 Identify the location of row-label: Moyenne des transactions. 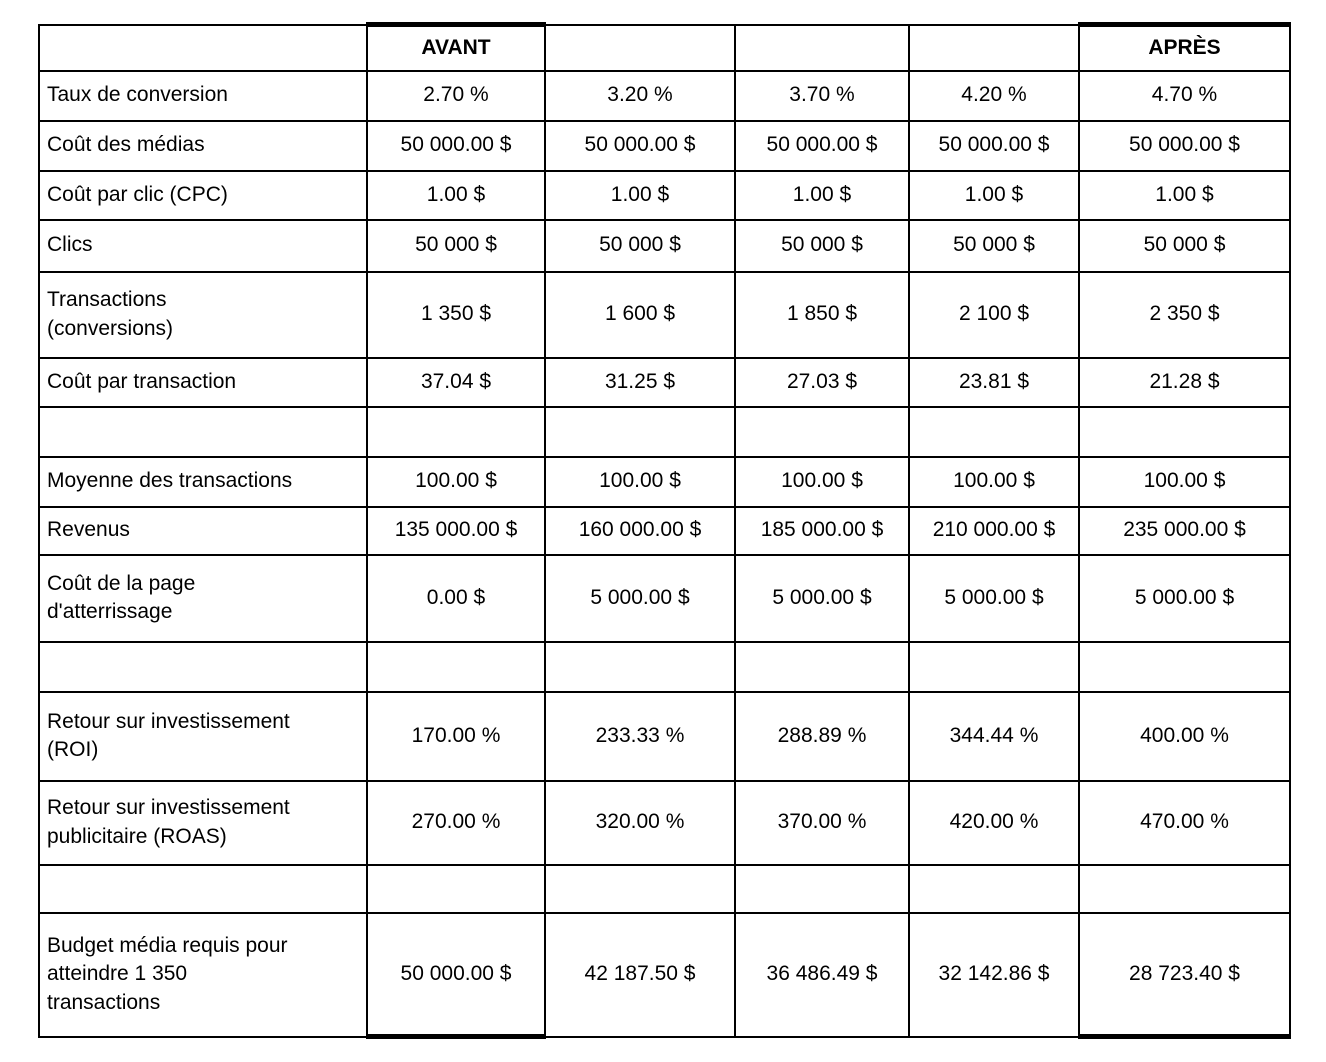
(203, 481).